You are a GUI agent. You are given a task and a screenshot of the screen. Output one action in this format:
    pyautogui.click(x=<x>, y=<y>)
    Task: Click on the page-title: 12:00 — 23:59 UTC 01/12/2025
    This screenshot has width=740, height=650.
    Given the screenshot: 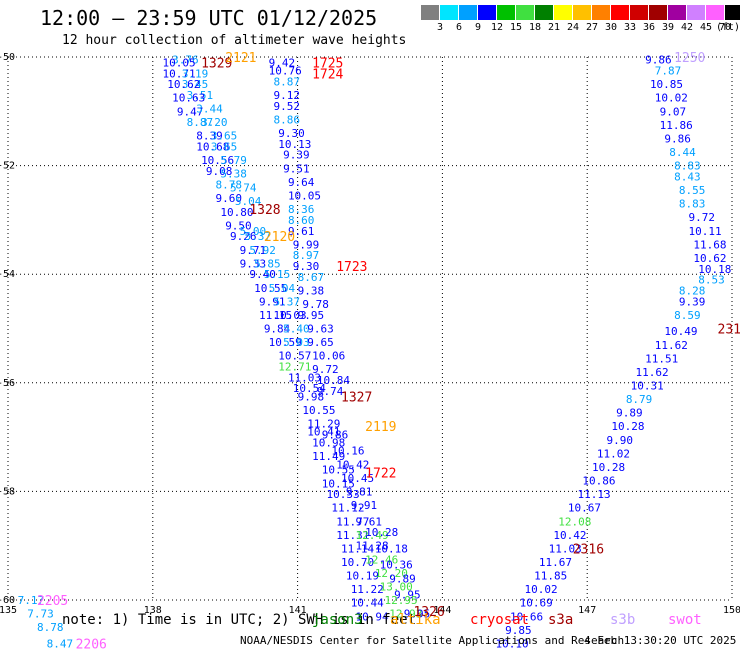 What is the action you would take?
    pyautogui.click(x=209, y=18)
    